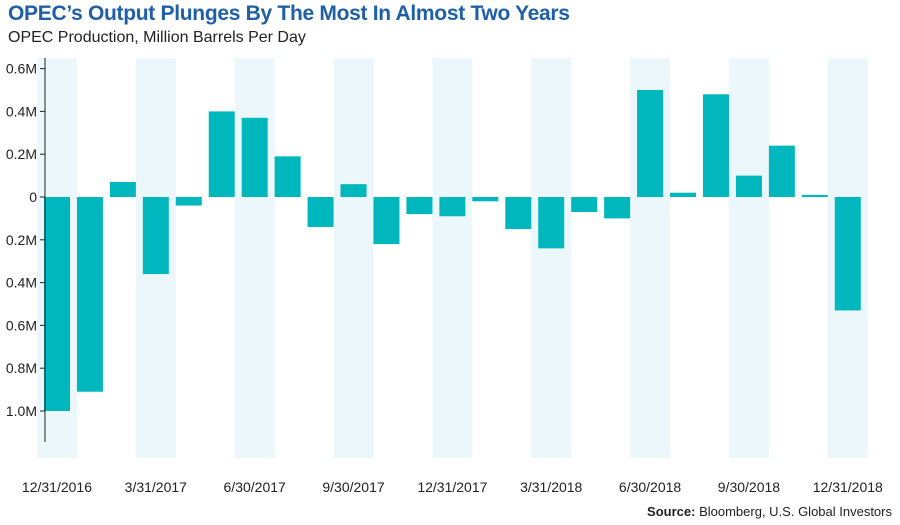 The width and height of the screenshot is (900, 525). Describe the element at coordinates (671, 511) in the screenshot. I see `source-label: Source:` at that location.